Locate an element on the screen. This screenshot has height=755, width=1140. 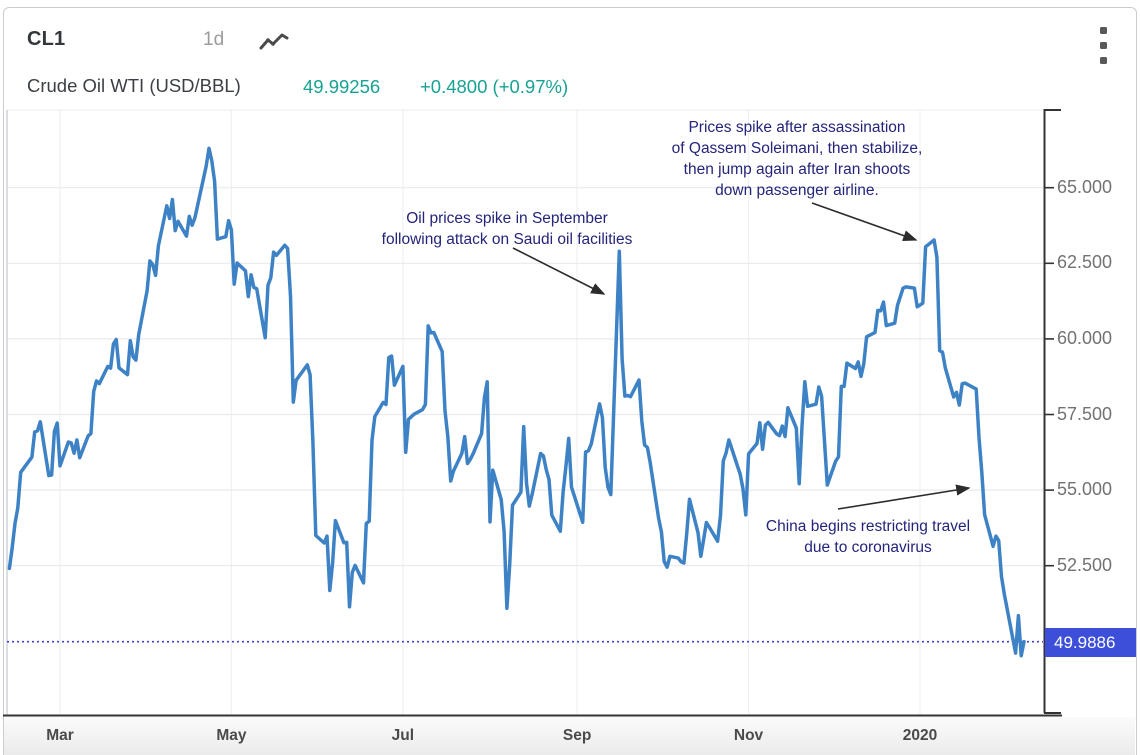
price-change: +0.4800 (+0.97%) is located at coordinates (494, 86).